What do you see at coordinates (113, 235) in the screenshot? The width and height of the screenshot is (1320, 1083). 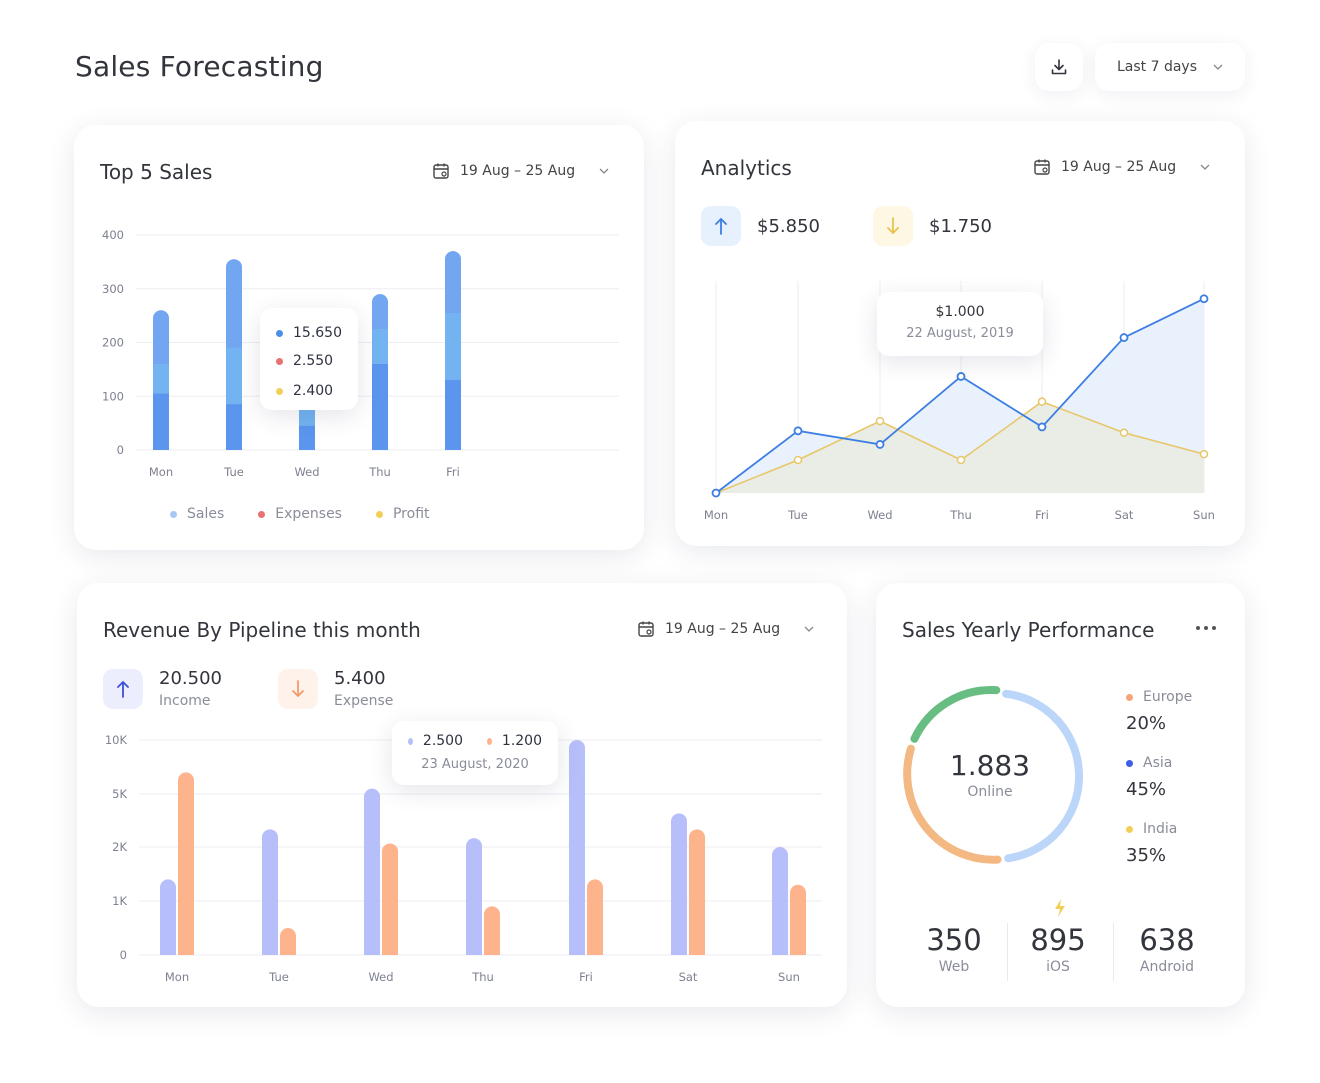 I see `y-tick-label: 400` at bounding box center [113, 235].